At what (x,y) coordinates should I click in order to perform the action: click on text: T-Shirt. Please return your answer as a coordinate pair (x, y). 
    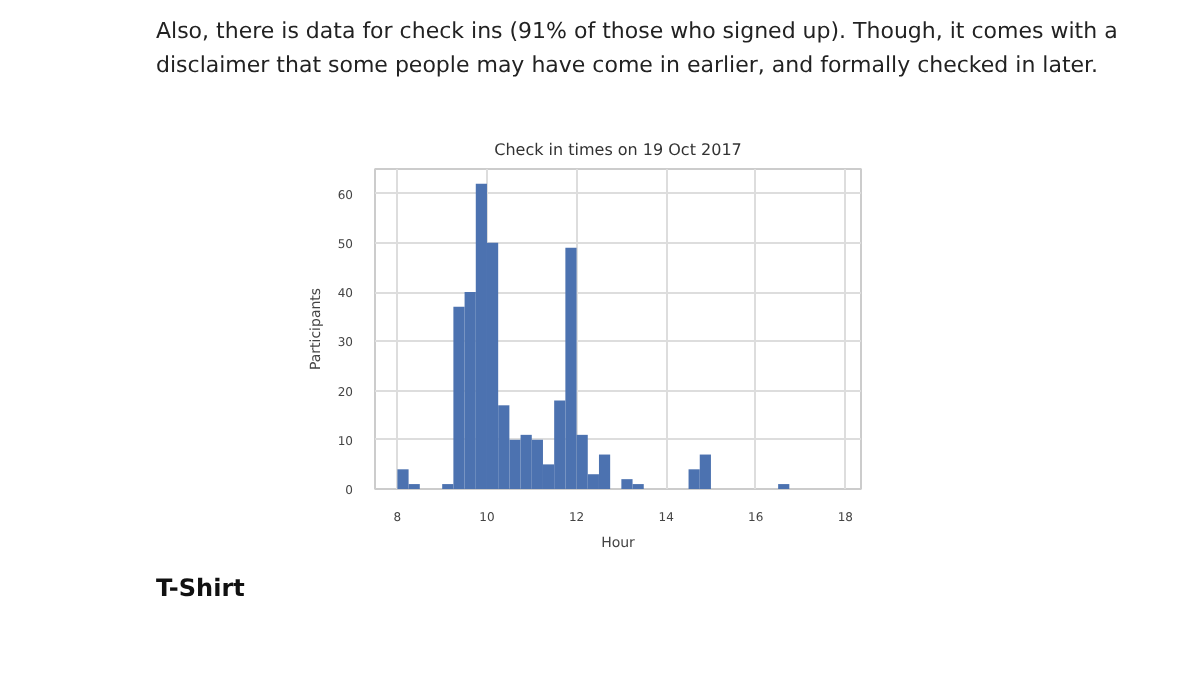
    Looking at the image, I should click on (200, 589).